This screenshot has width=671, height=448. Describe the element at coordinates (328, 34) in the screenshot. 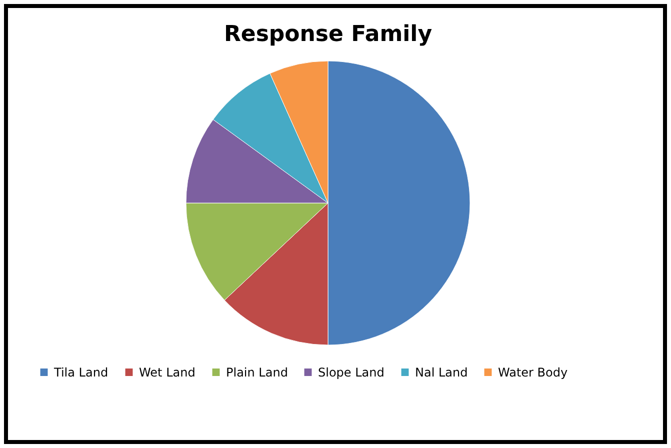

I see `chart-title: Response Family` at that location.